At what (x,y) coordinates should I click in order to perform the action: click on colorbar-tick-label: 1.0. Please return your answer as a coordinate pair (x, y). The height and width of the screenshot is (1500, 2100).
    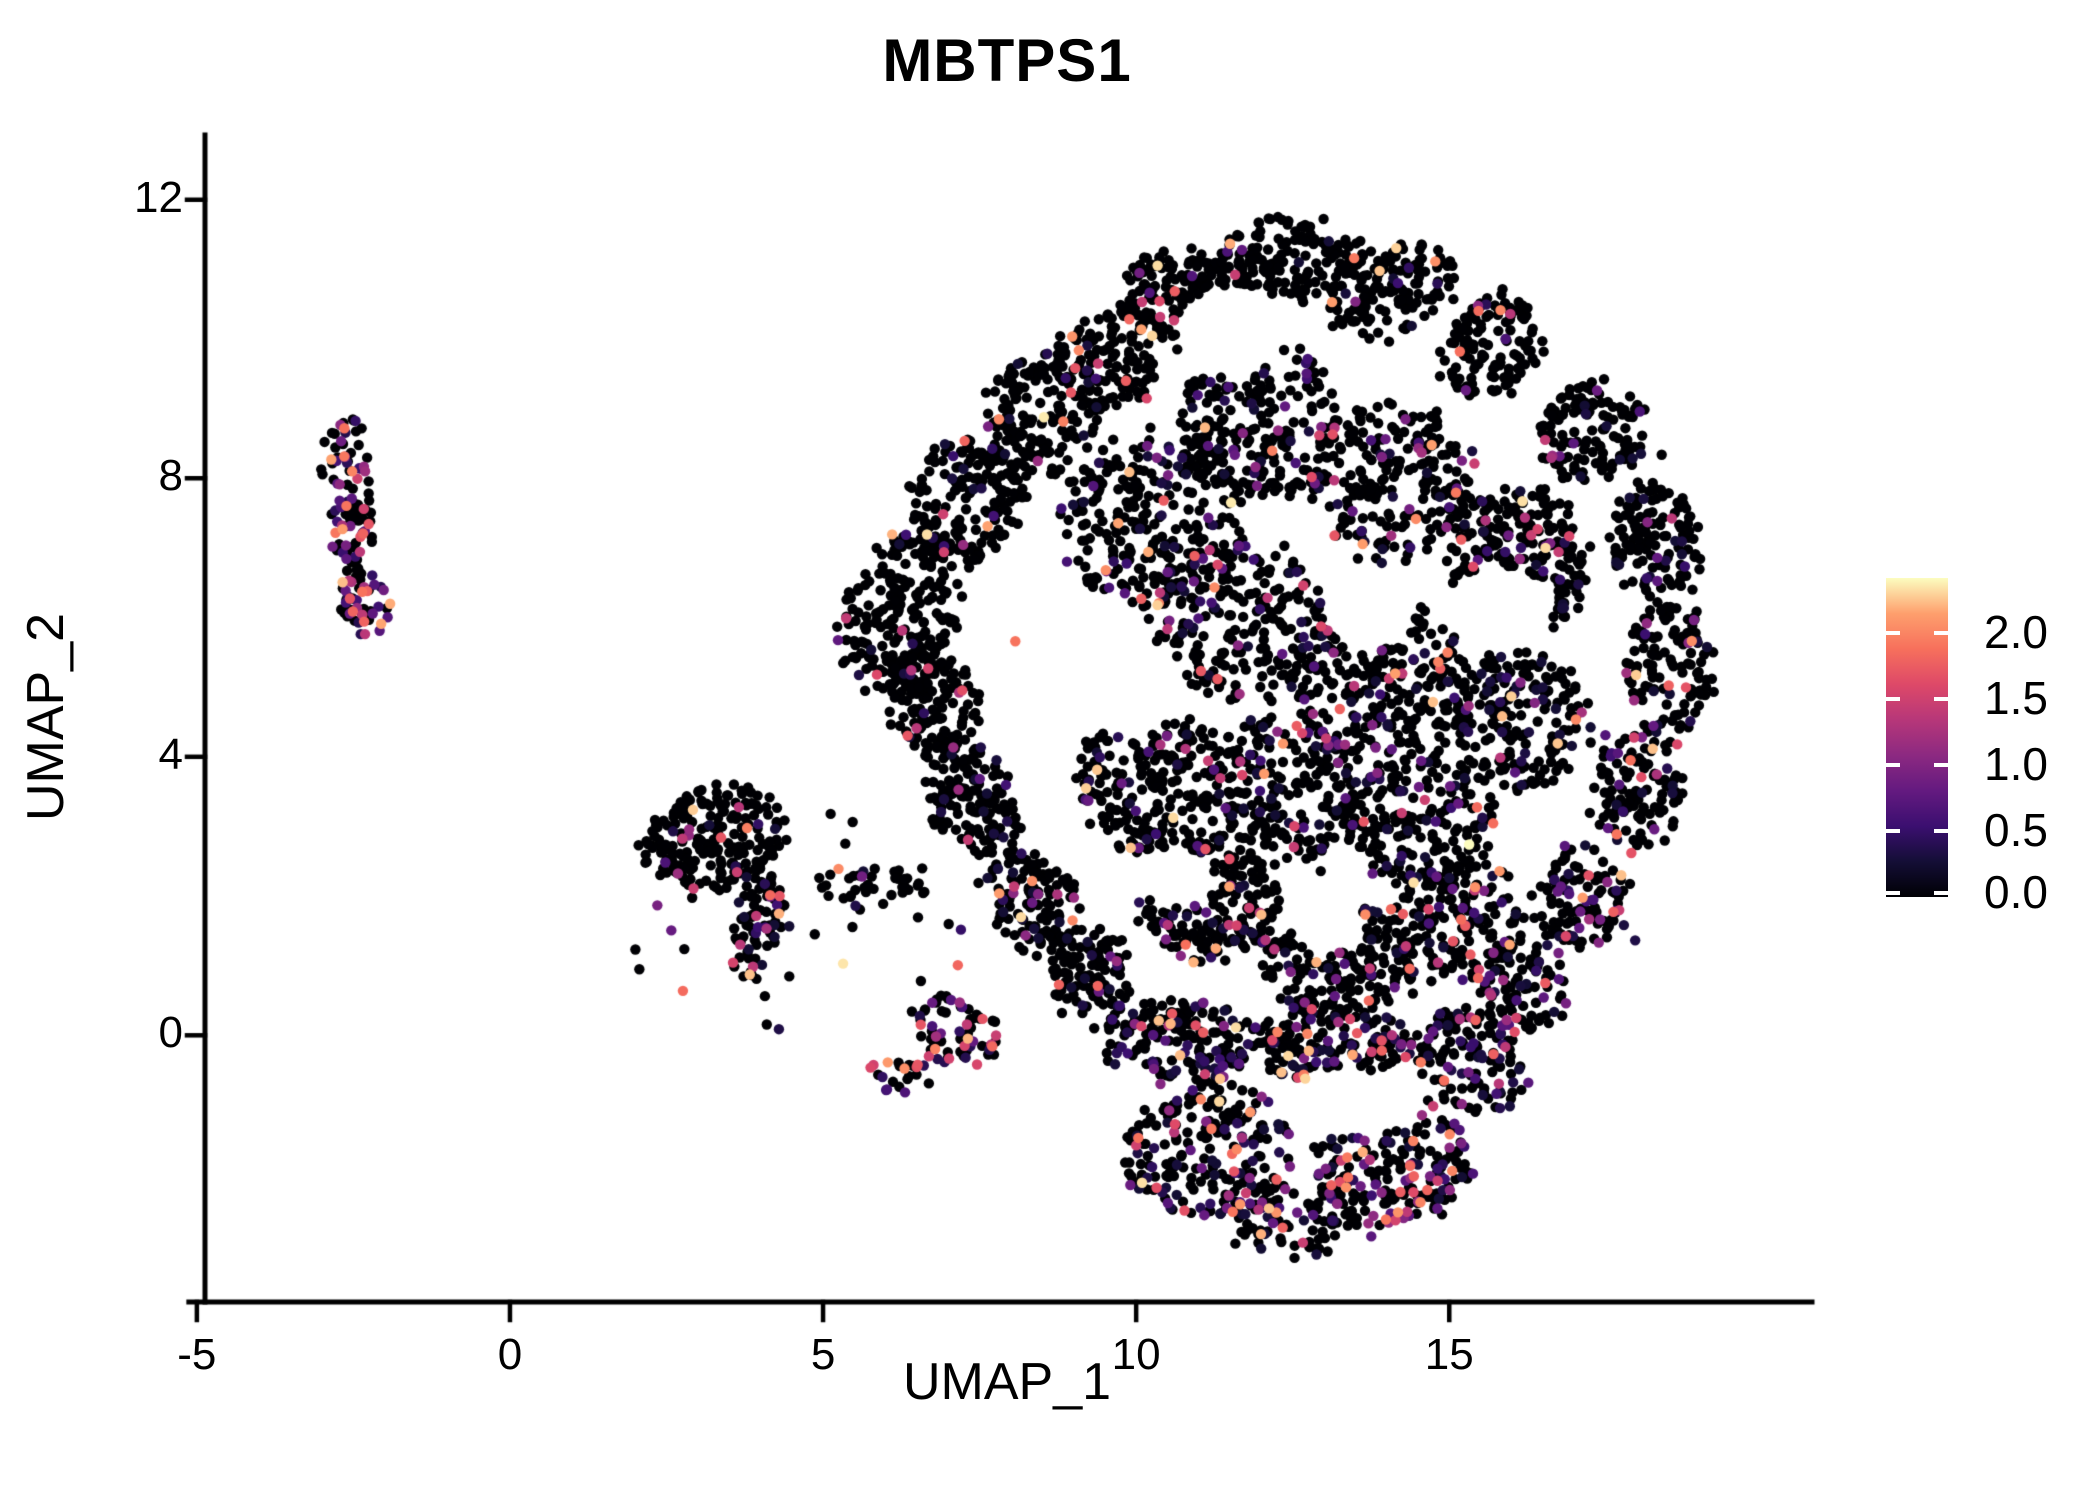
    Looking at the image, I should click on (2016, 764).